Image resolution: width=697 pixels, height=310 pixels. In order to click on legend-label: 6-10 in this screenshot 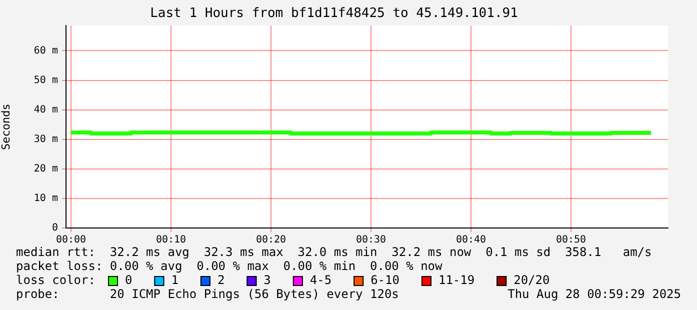, I will do `click(385, 280)`.